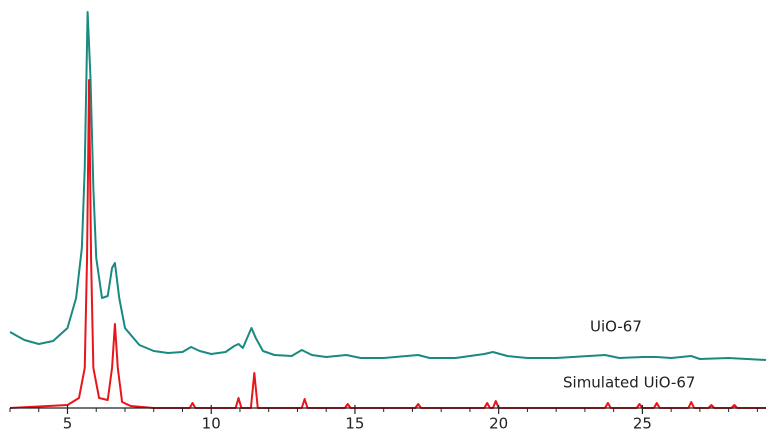  I want to click on x-tick-label: 25, so click(642, 423).